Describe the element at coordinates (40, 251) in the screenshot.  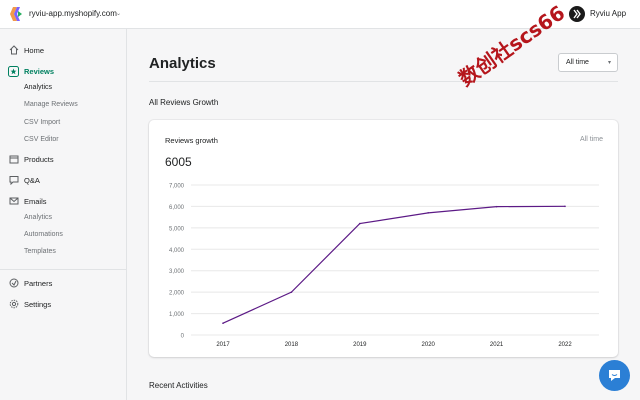
I see `sidebar-subitem-templates: Templates` at that location.